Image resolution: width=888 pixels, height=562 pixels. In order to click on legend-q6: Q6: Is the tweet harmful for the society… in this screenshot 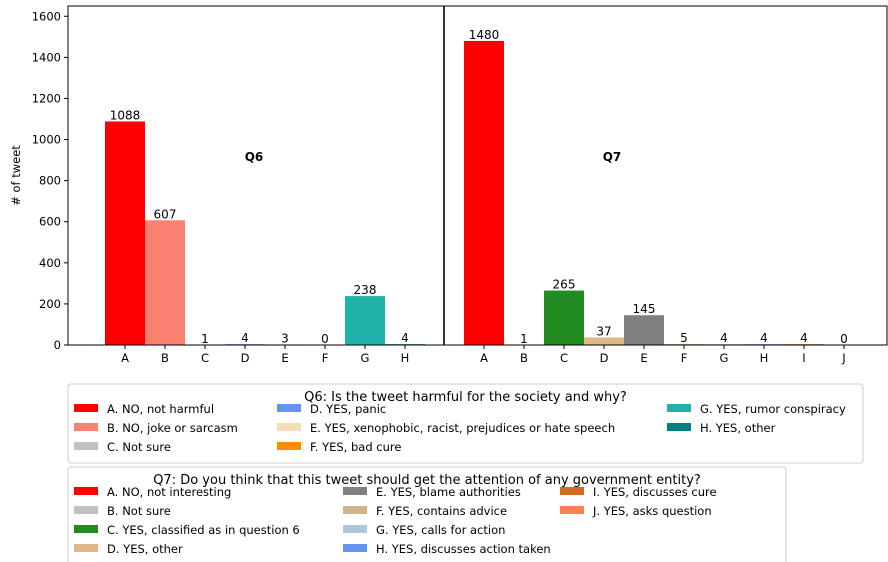, I will do `click(465, 423)`.